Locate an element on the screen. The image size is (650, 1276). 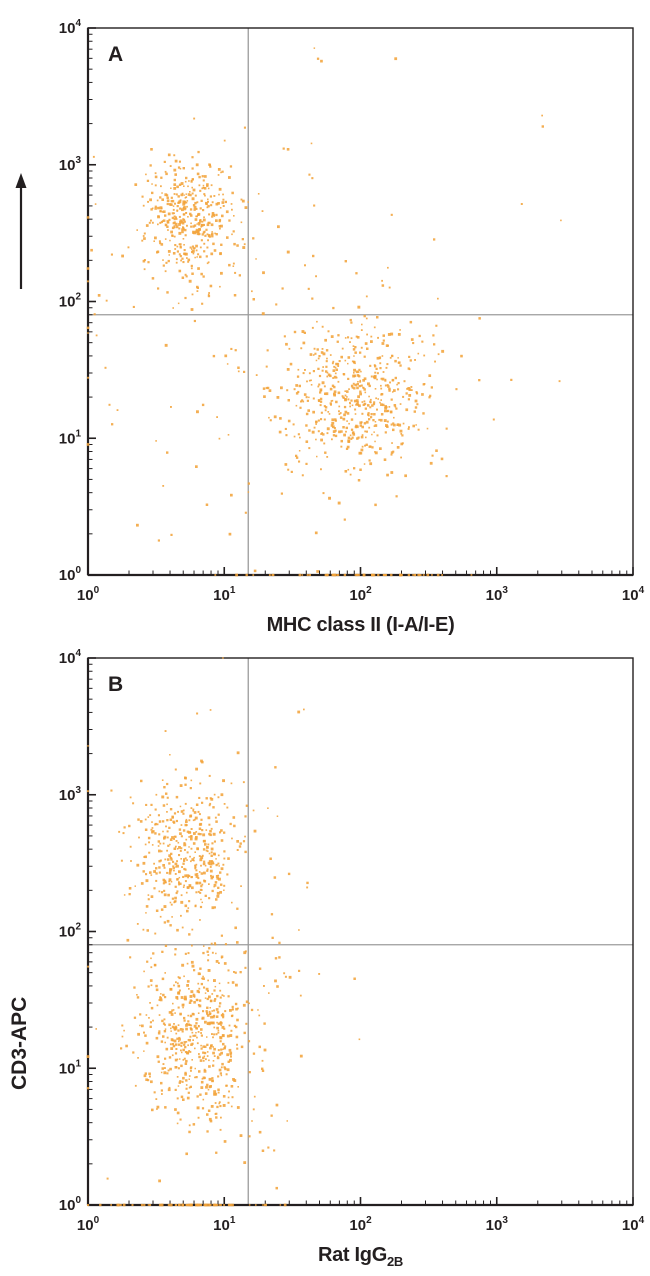
y-axis-title: CD3-APC is located at coordinates (19, 1043).